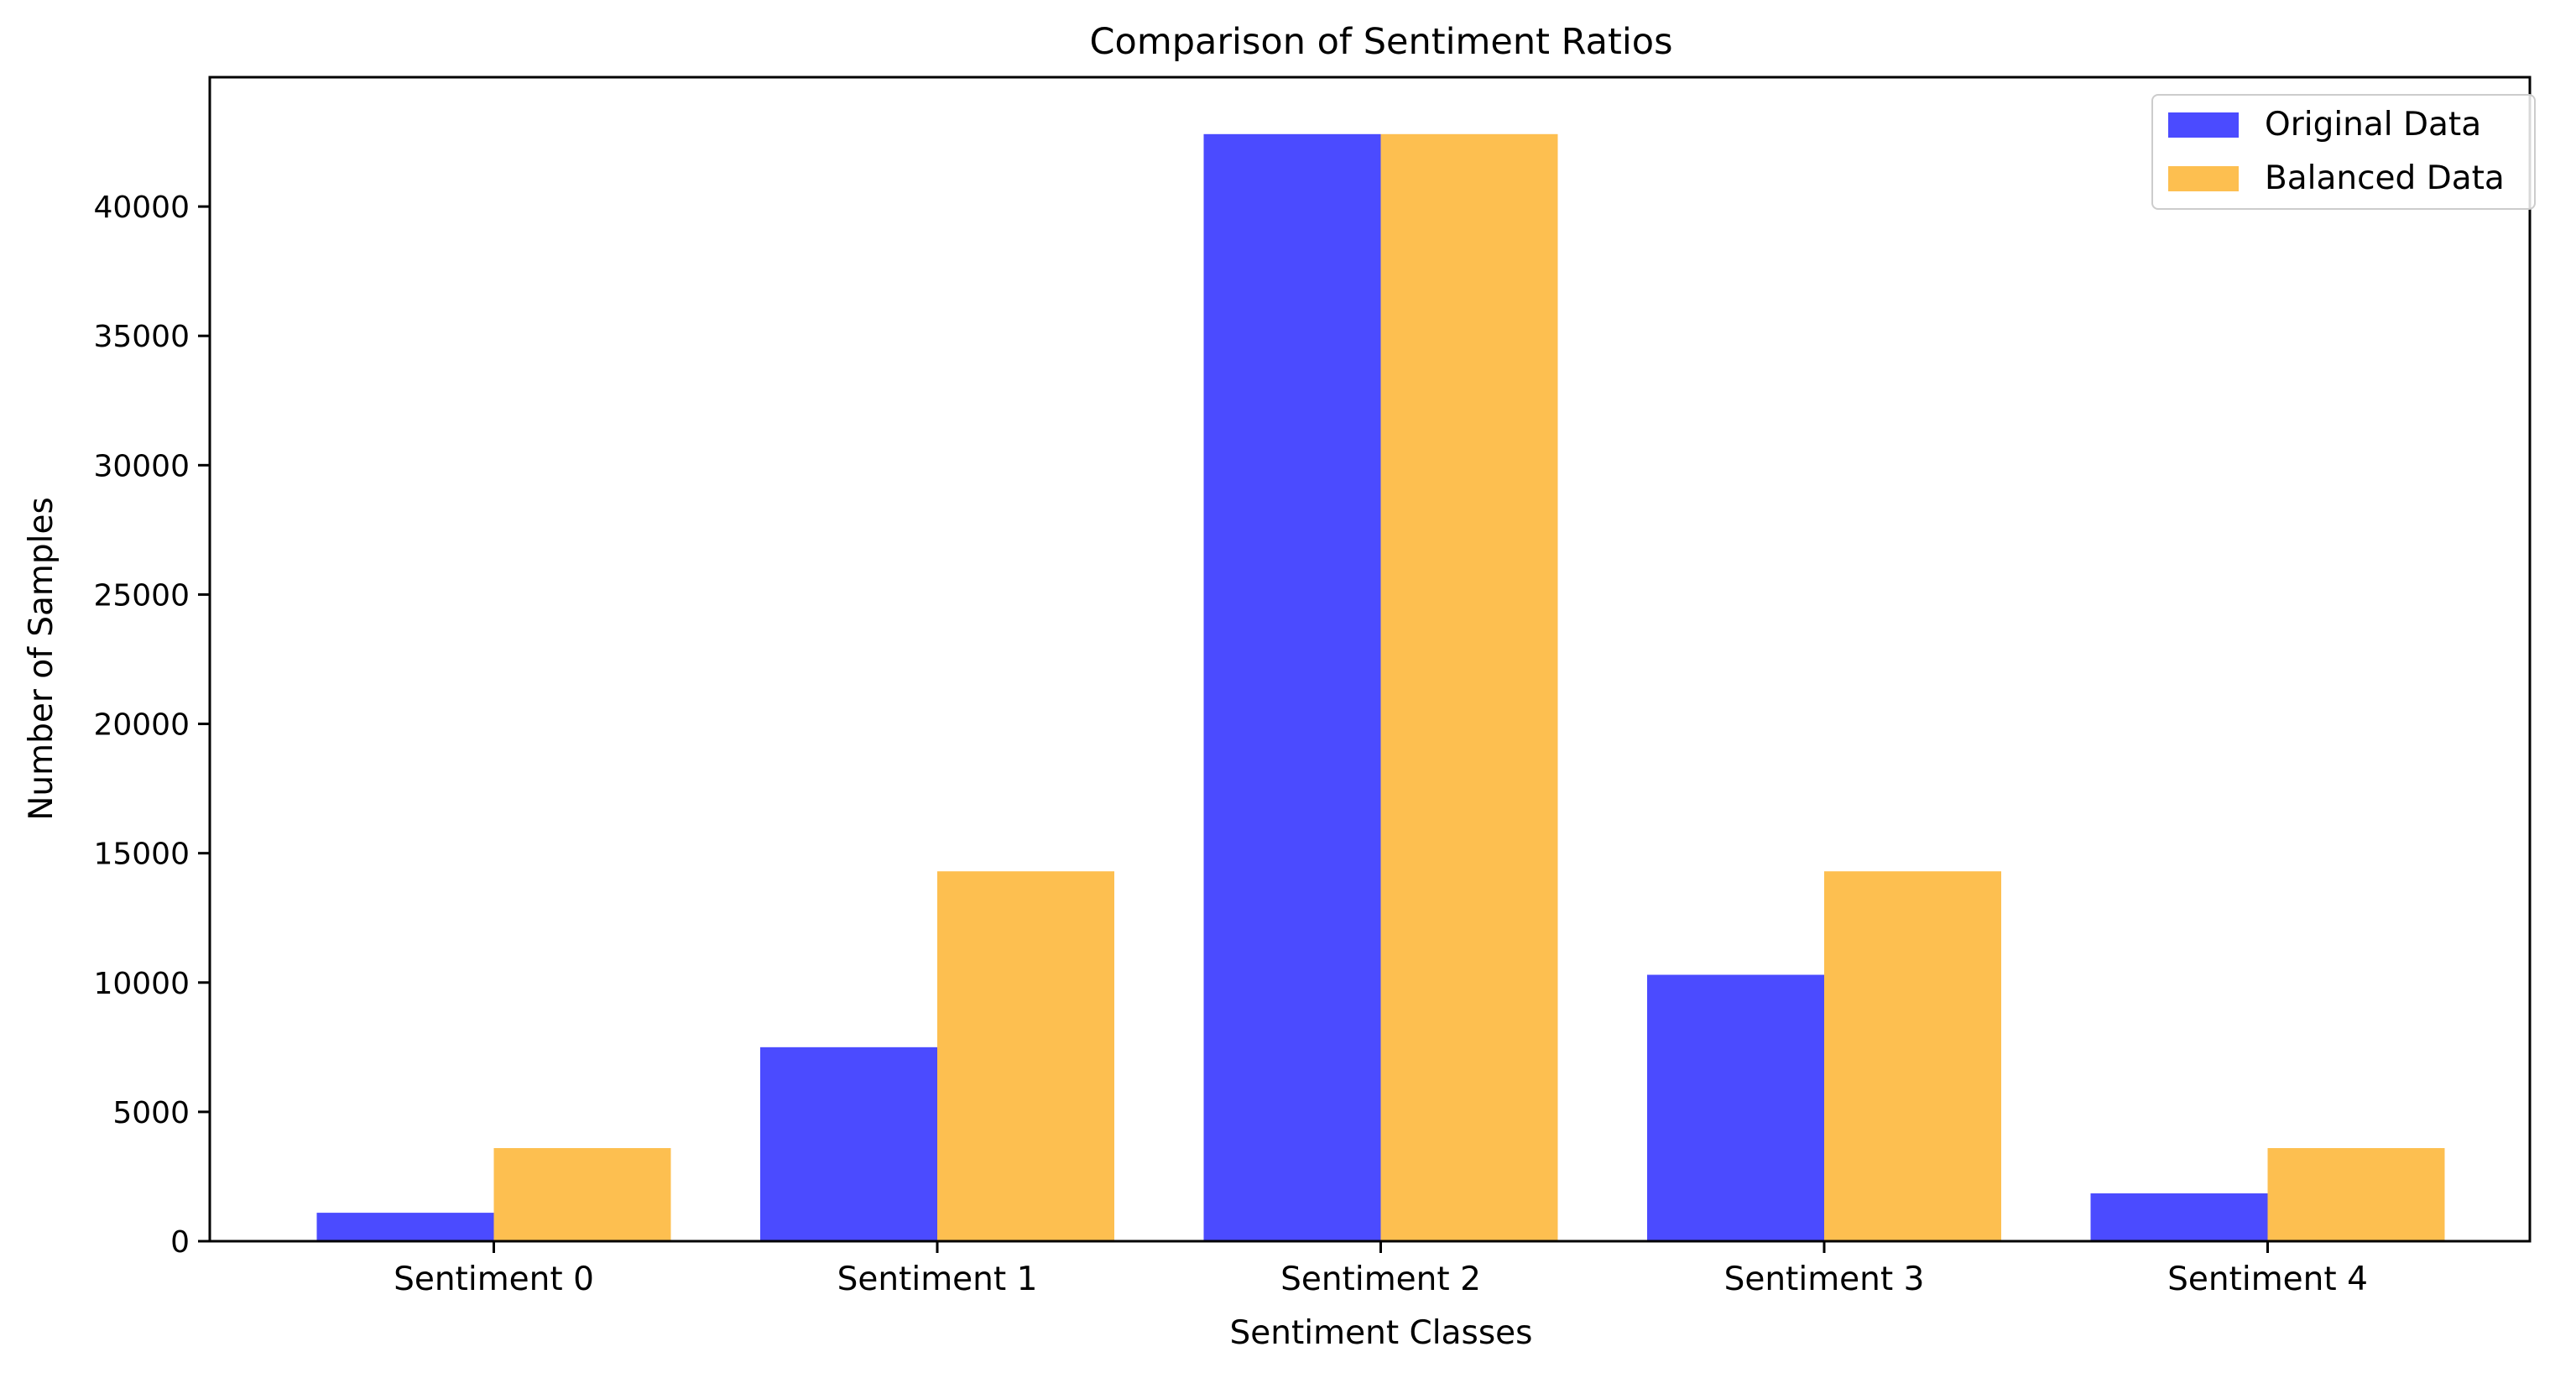  Describe the element at coordinates (494, 1279) in the screenshot. I see `x-tick-label: Sentiment 0` at that location.